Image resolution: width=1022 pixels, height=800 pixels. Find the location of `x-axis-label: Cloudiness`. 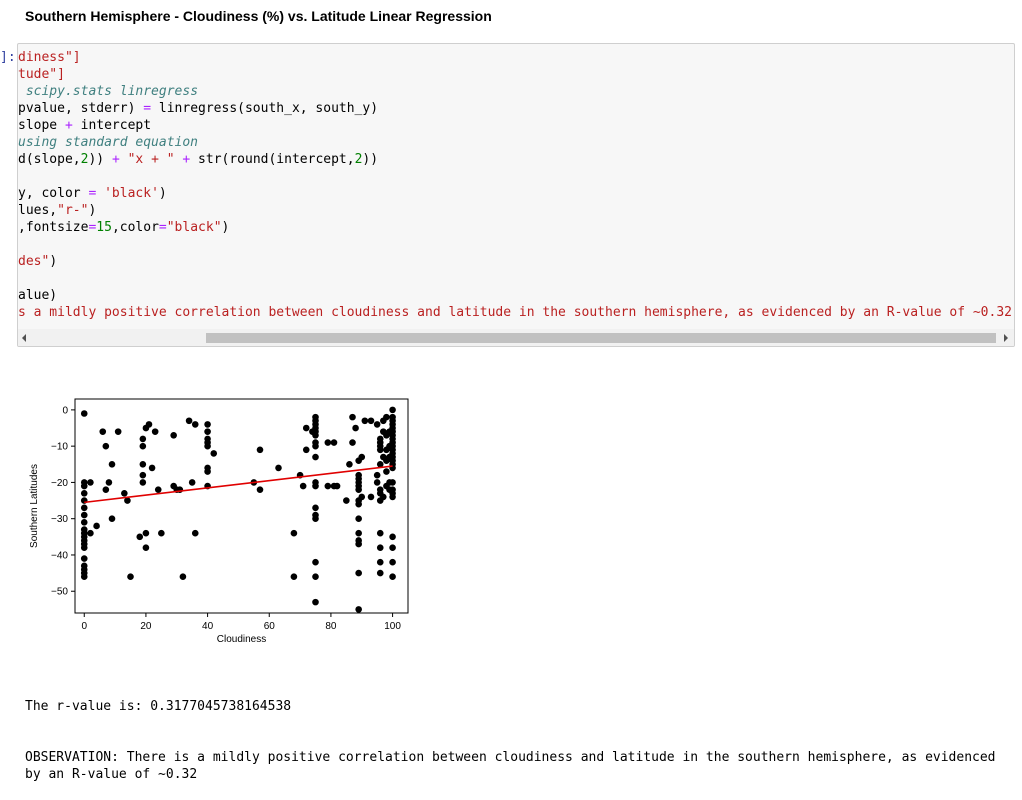

x-axis-label: Cloudiness is located at coordinates (241, 639).